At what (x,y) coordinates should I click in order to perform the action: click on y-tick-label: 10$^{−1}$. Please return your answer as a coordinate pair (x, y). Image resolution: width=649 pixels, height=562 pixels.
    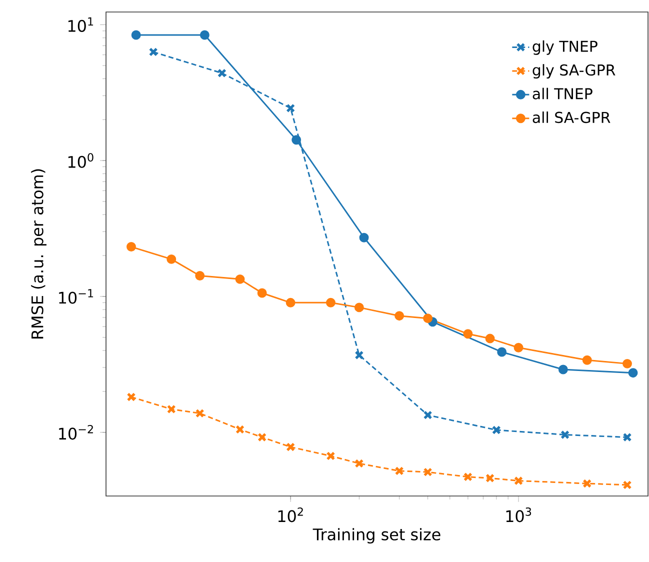
    Looking at the image, I should click on (76, 296).